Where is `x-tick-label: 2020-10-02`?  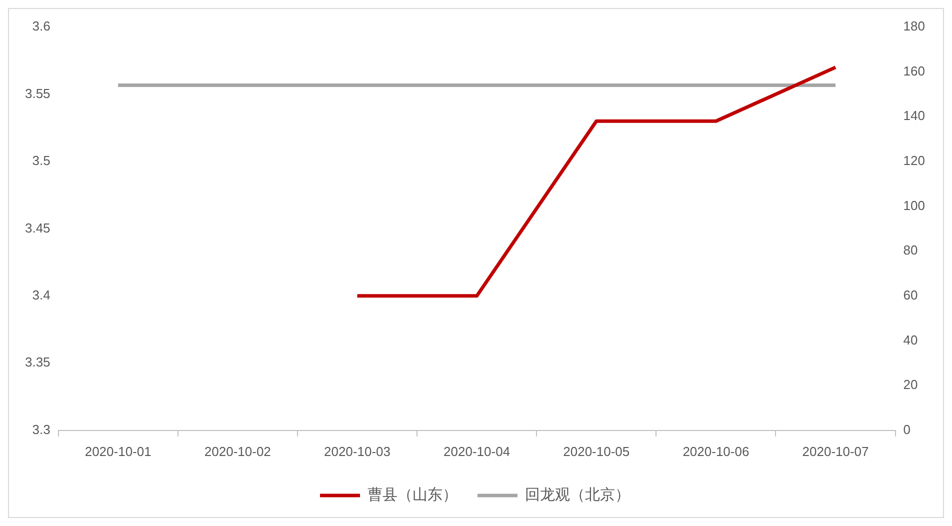
x-tick-label: 2020-10-02 is located at coordinates (237, 451).